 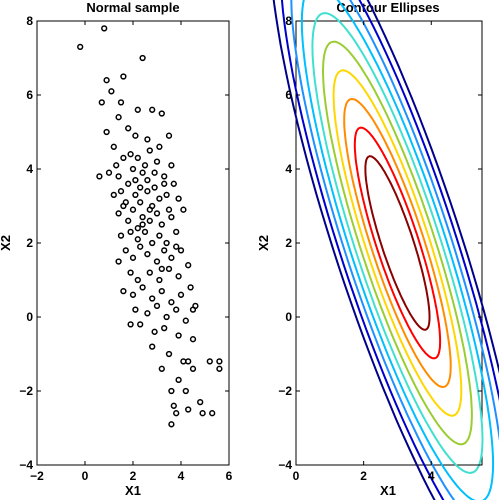 What do you see at coordinates (29, 169) in the screenshot?
I see `scatter-y-tick-label: 4` at bounding box center [29, 169].